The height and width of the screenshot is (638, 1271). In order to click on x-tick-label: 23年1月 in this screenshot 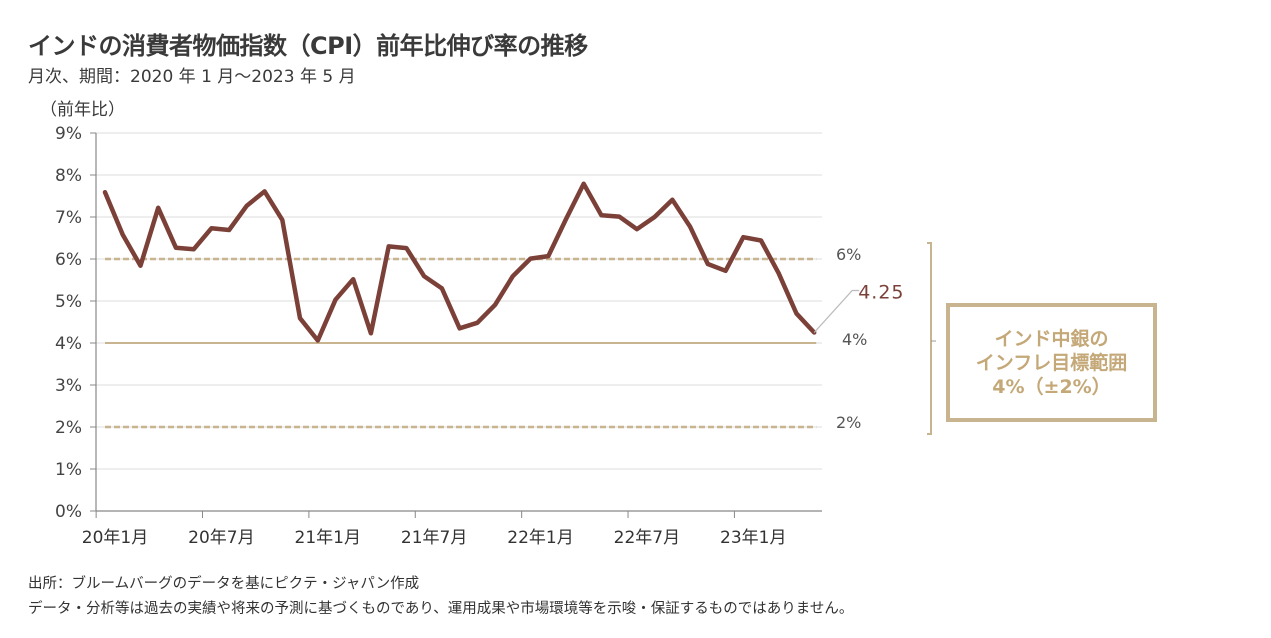, I will do `click(753, 538)`.